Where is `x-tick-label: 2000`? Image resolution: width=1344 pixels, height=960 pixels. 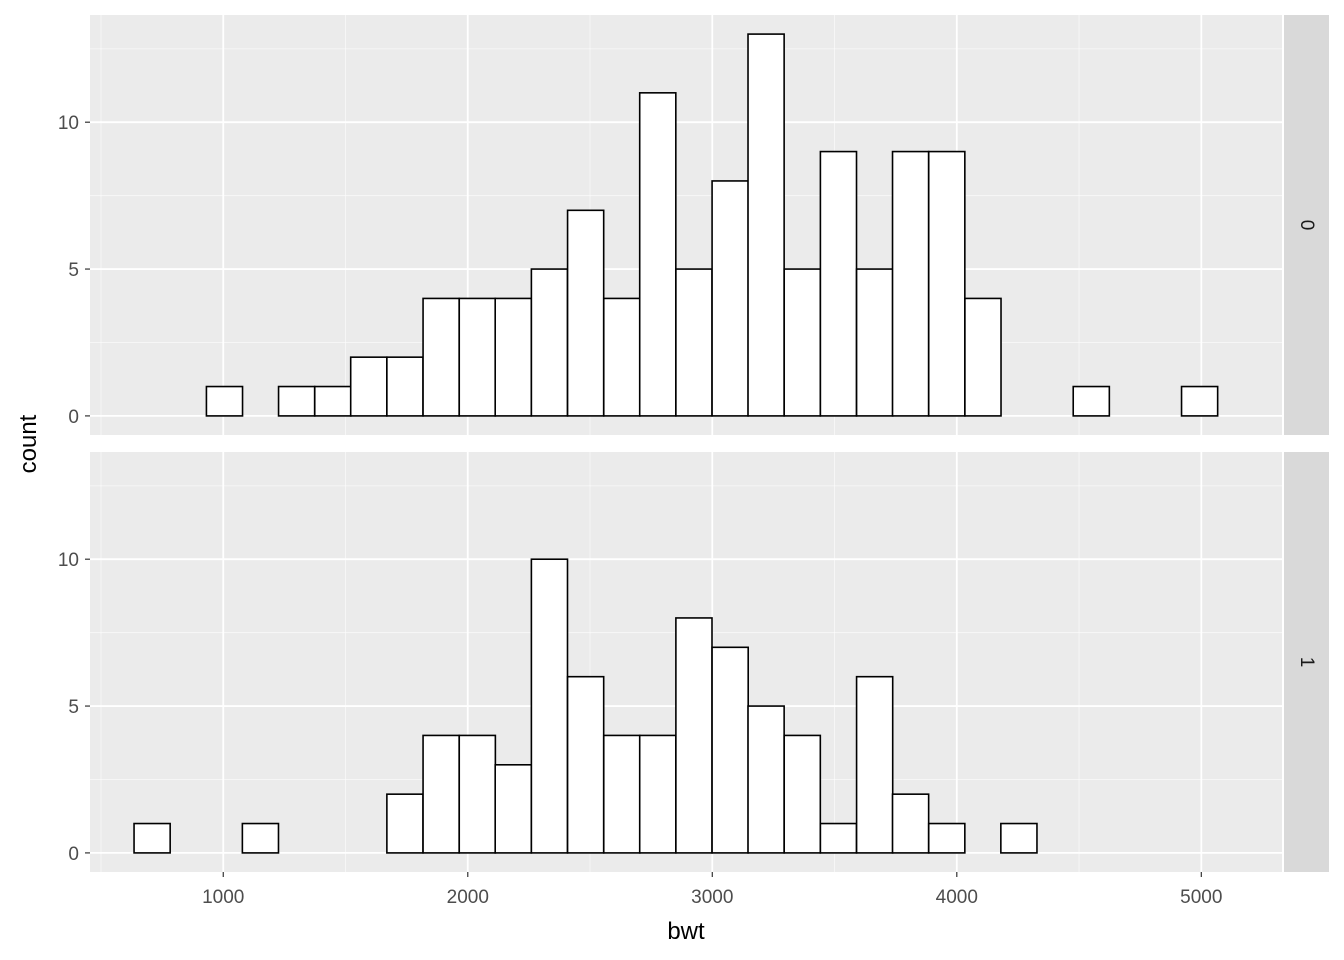 x-tick-label: 2000 is located at coordinates (468, 897).